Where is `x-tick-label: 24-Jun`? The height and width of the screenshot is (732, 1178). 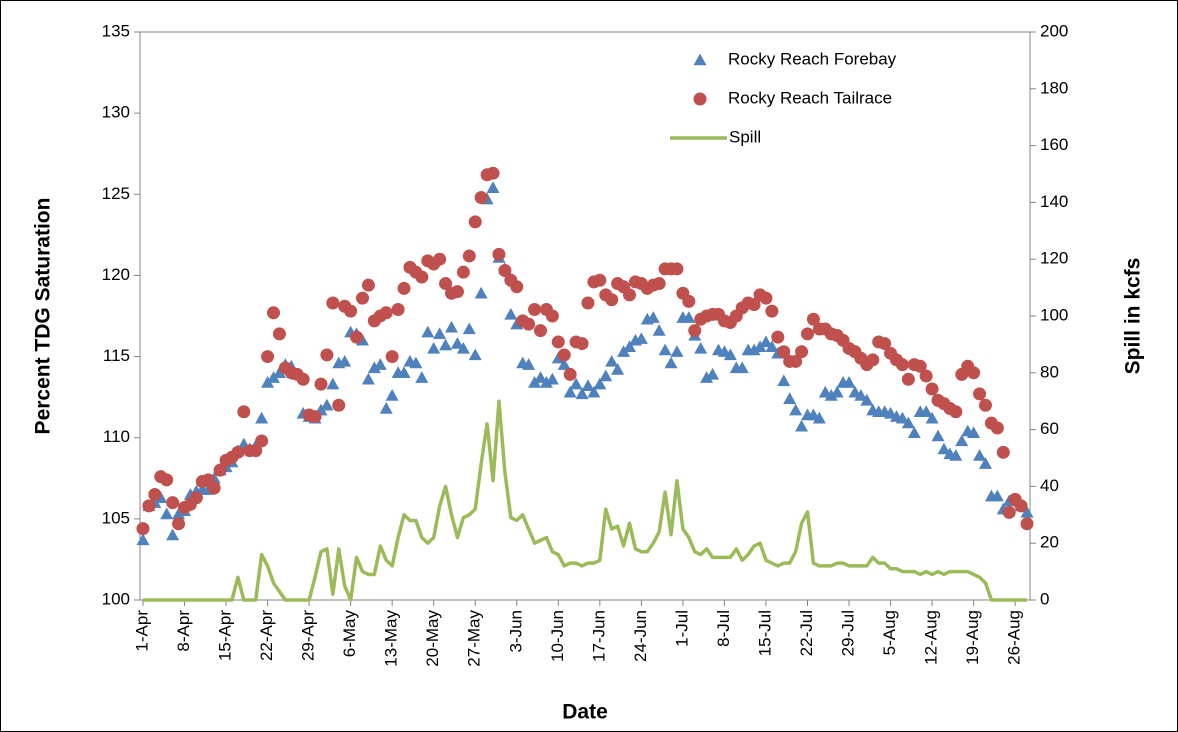
x-tick-label: 24-Jun is located at coordinates (640, 636).